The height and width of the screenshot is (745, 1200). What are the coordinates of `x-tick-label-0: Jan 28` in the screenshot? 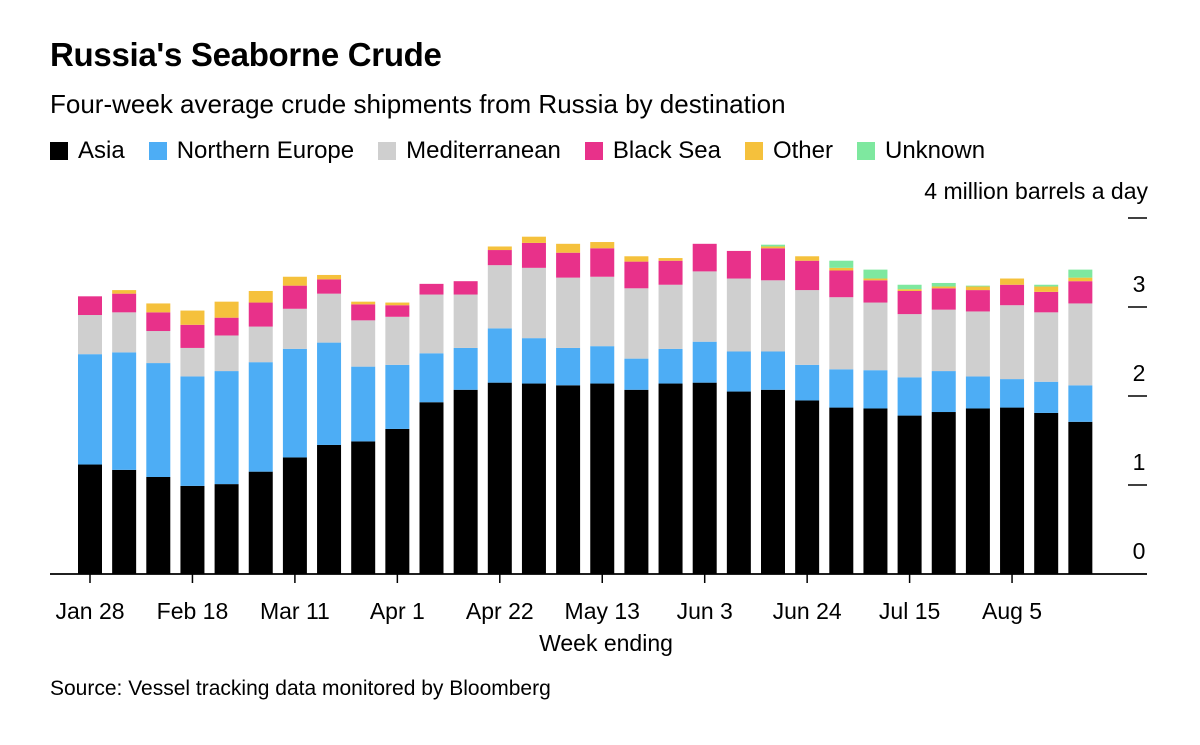 It's located at (89, 611).